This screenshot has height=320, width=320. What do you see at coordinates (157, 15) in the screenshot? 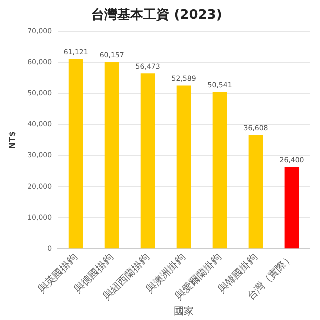
I see `chart-title: 台灣基本工資 (2023)` at bounding box center [157, 15].